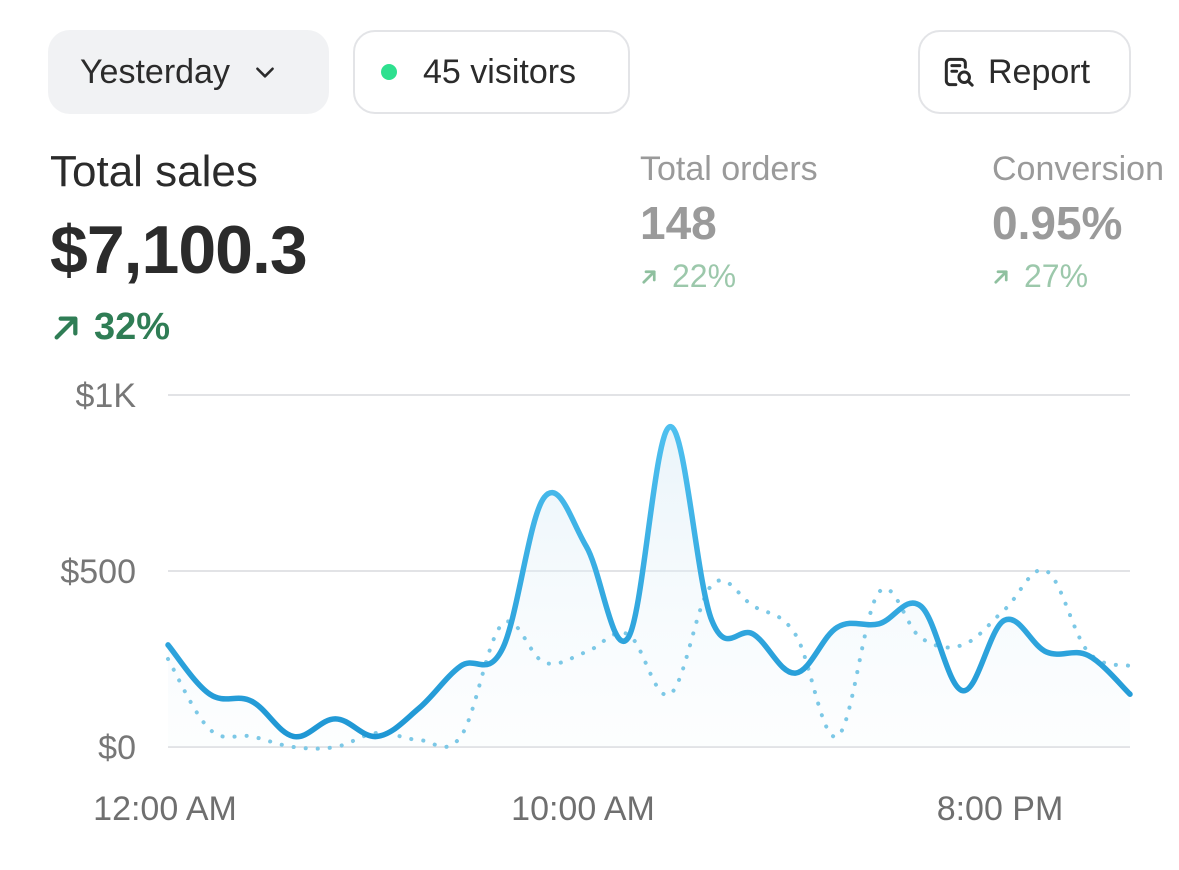  I want to click on conversion-delta: 27%, so click(1085, 276).